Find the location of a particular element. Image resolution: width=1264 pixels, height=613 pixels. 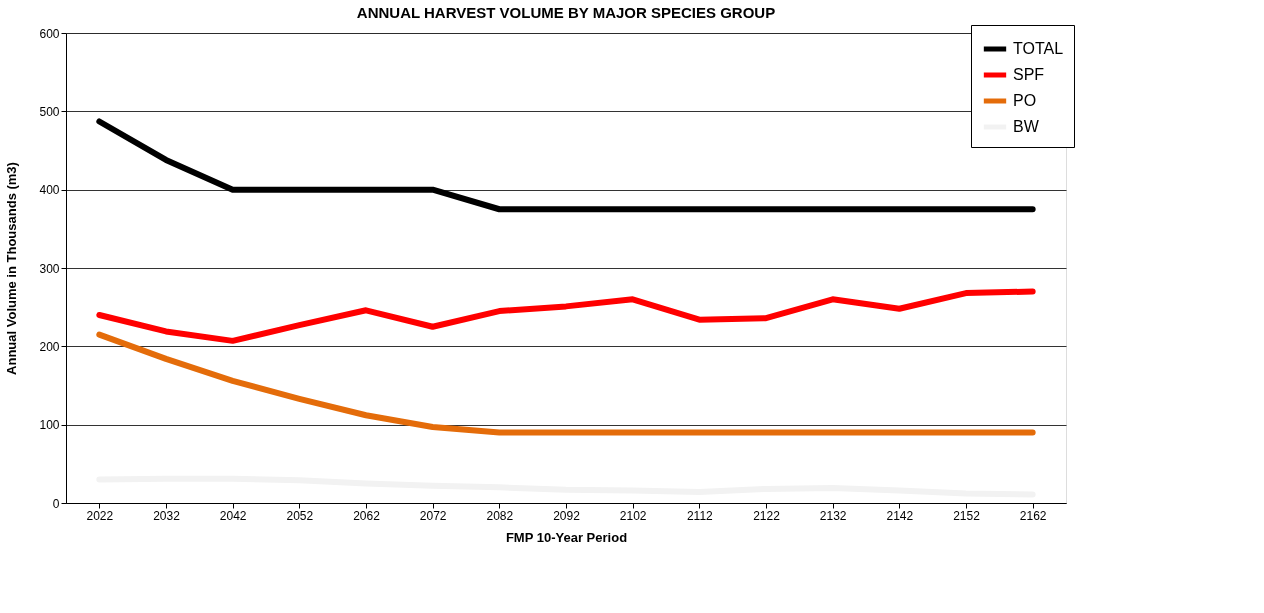

x-tick-label: 2032 is located at coordinates (167, 515).